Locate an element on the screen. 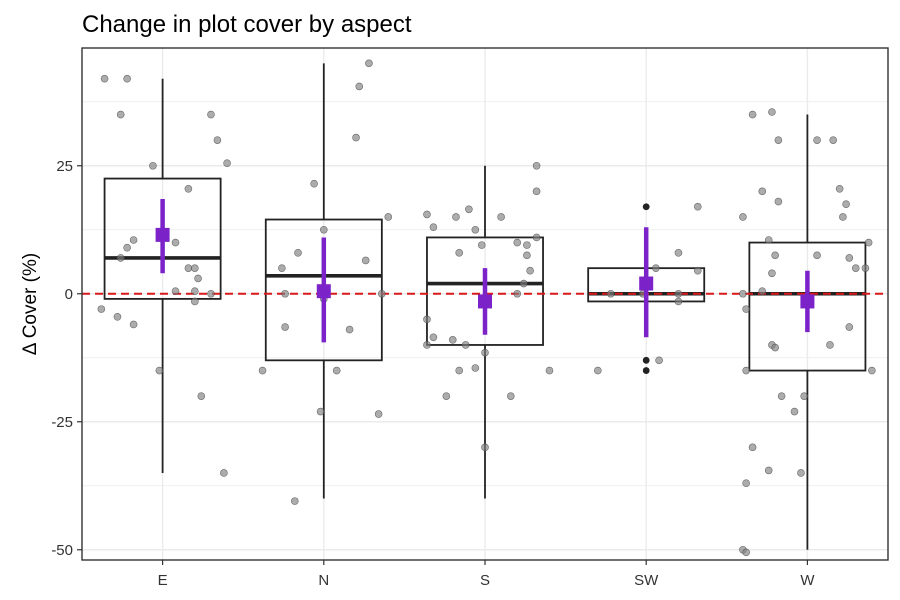  y-tick-label: 25 is located at coordinates (64, 166).